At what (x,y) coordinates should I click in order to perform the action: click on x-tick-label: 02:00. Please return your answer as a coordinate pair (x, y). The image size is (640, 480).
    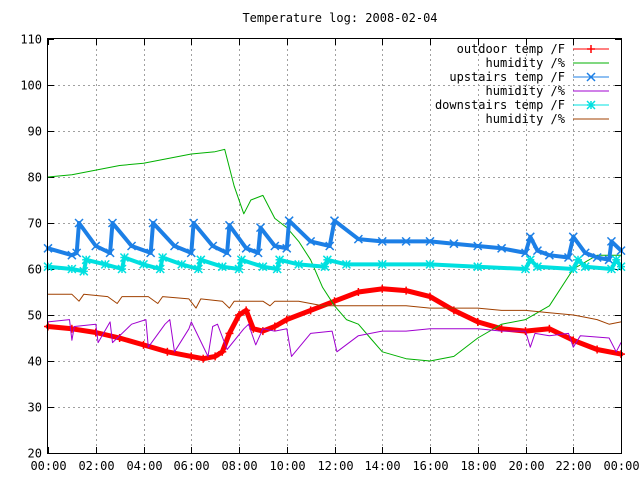
    Looking at the image, I should click on (96, 466).